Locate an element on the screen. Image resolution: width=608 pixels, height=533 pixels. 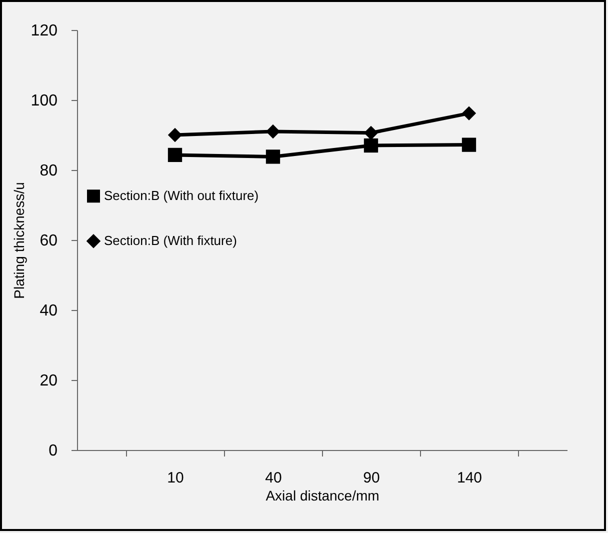
y-tick-label: 20 is located at coordinates (49, 381).